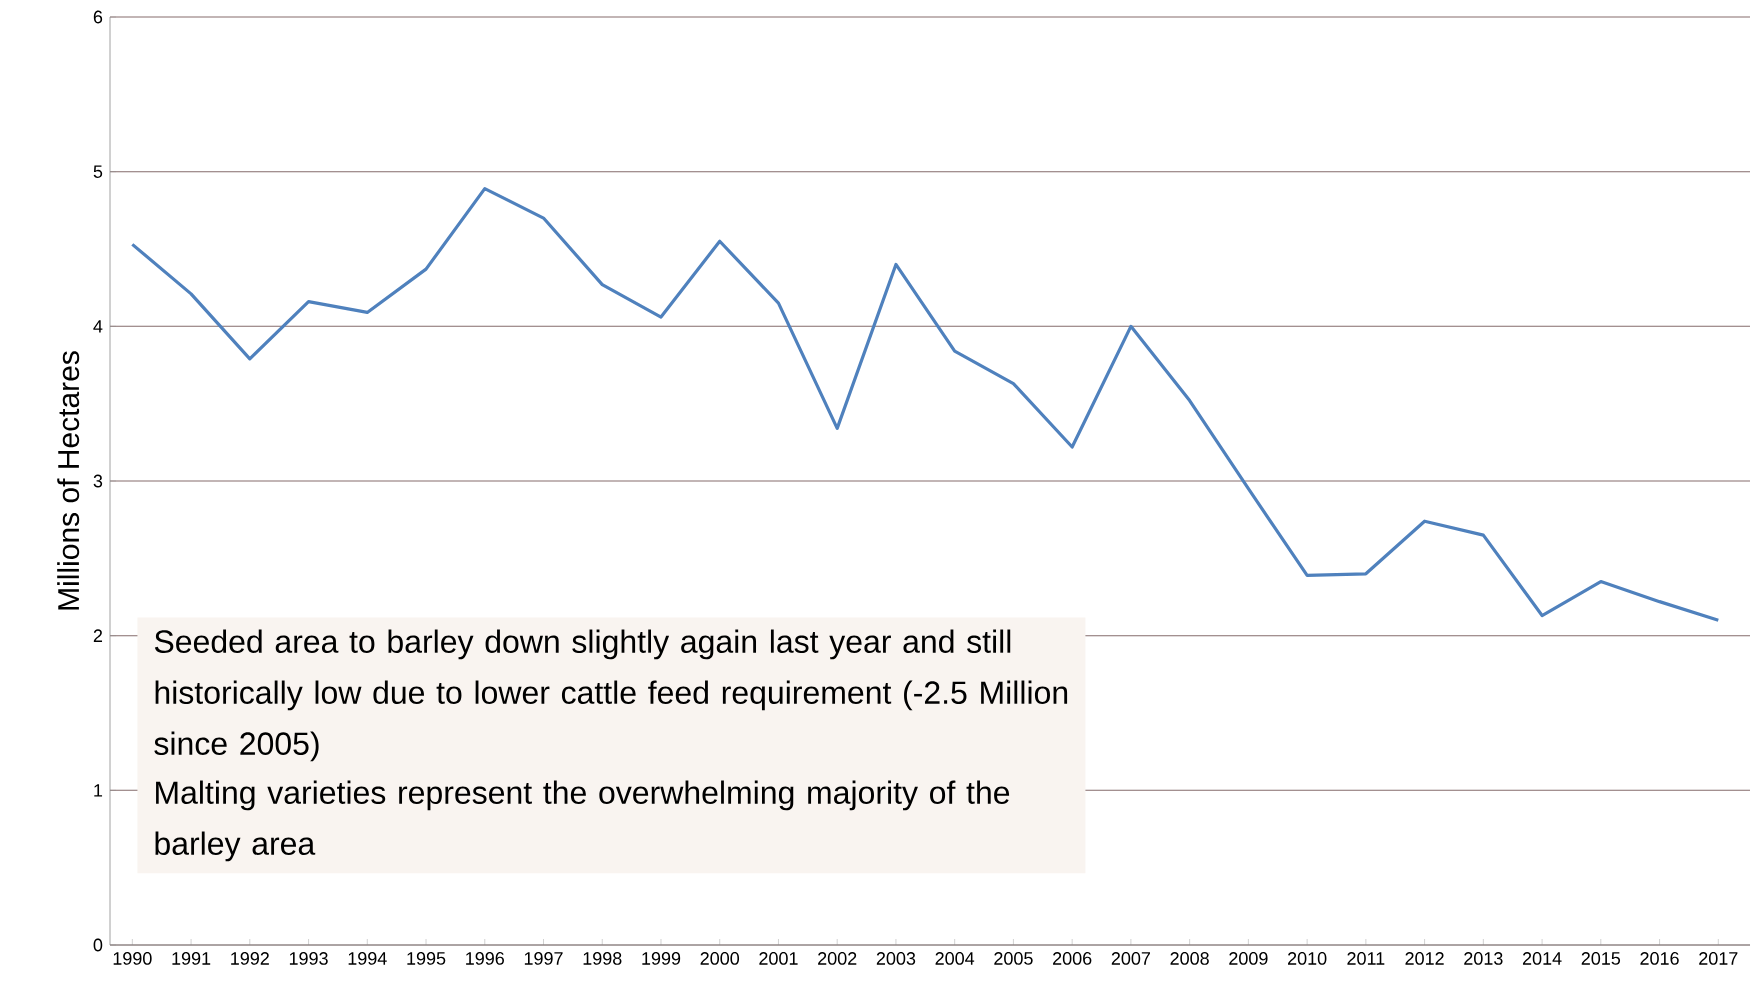  Describe the element at coordinates (1248, 958) in the screenshot. I see `x-tick-label: 2009` at that location.